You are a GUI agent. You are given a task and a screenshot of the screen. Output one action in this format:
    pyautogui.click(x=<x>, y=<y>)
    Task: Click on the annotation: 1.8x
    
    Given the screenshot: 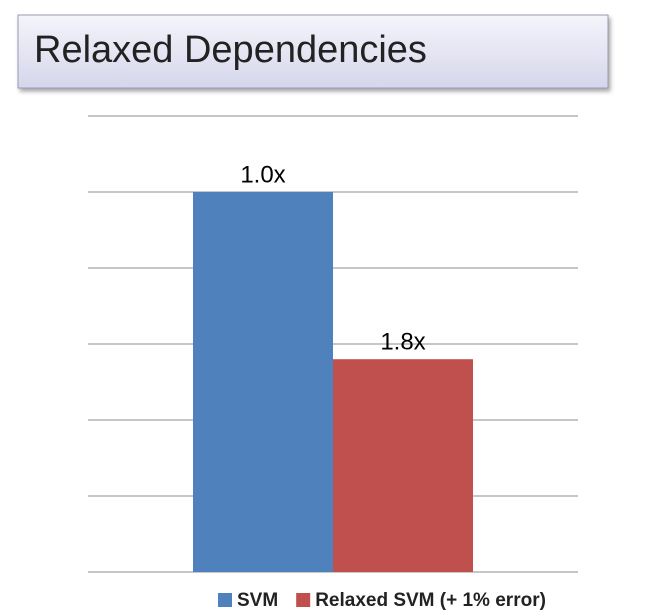 What is the action you would take?
    pyautogui.click(x=402, y=342)
    